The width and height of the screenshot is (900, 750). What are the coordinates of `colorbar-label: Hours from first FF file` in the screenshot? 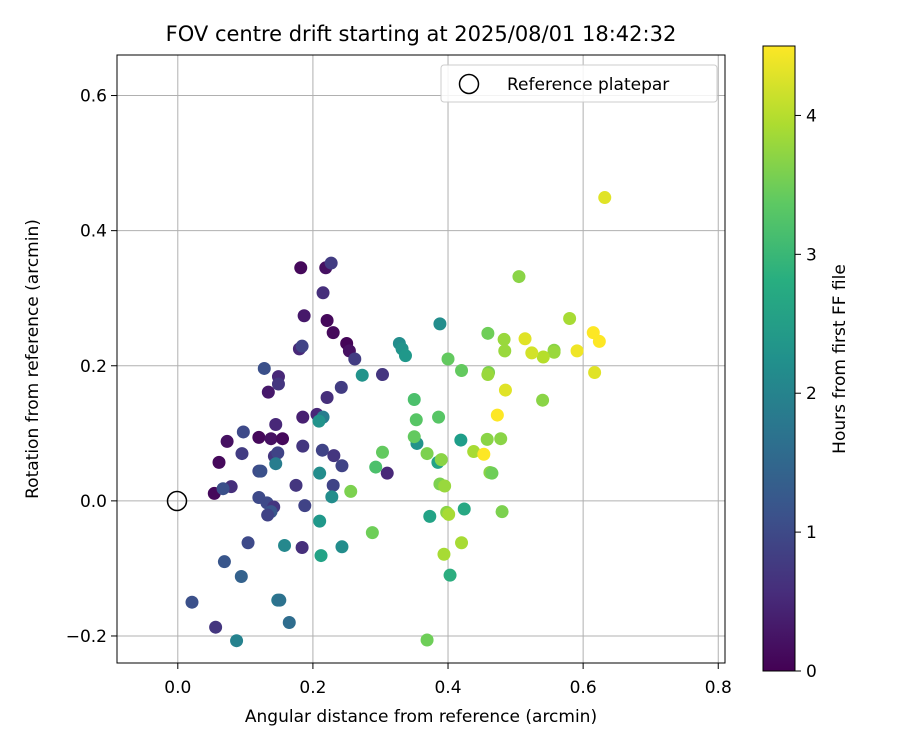 It's located at (840, 359).